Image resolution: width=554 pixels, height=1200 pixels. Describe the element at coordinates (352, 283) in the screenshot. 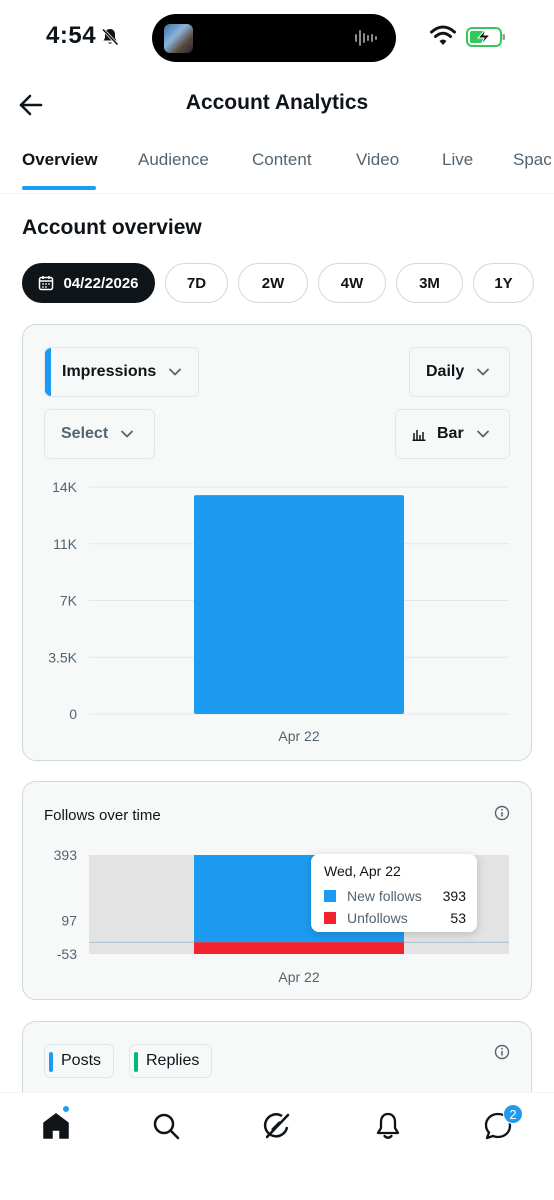

I see `date-chip-4w: 4W` at that location.